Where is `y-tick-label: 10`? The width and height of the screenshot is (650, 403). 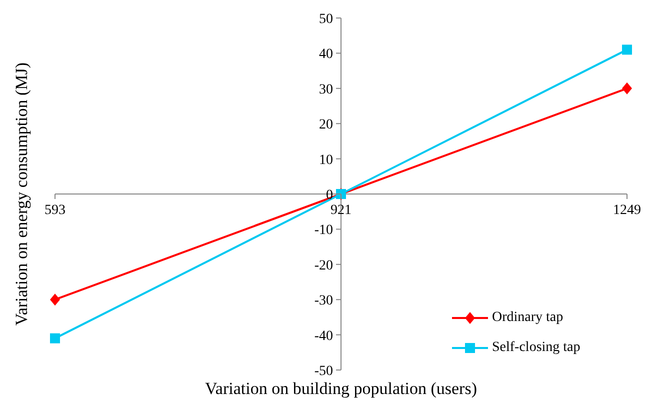
y-tick-label: 10 is located at coordinates (326, 160).